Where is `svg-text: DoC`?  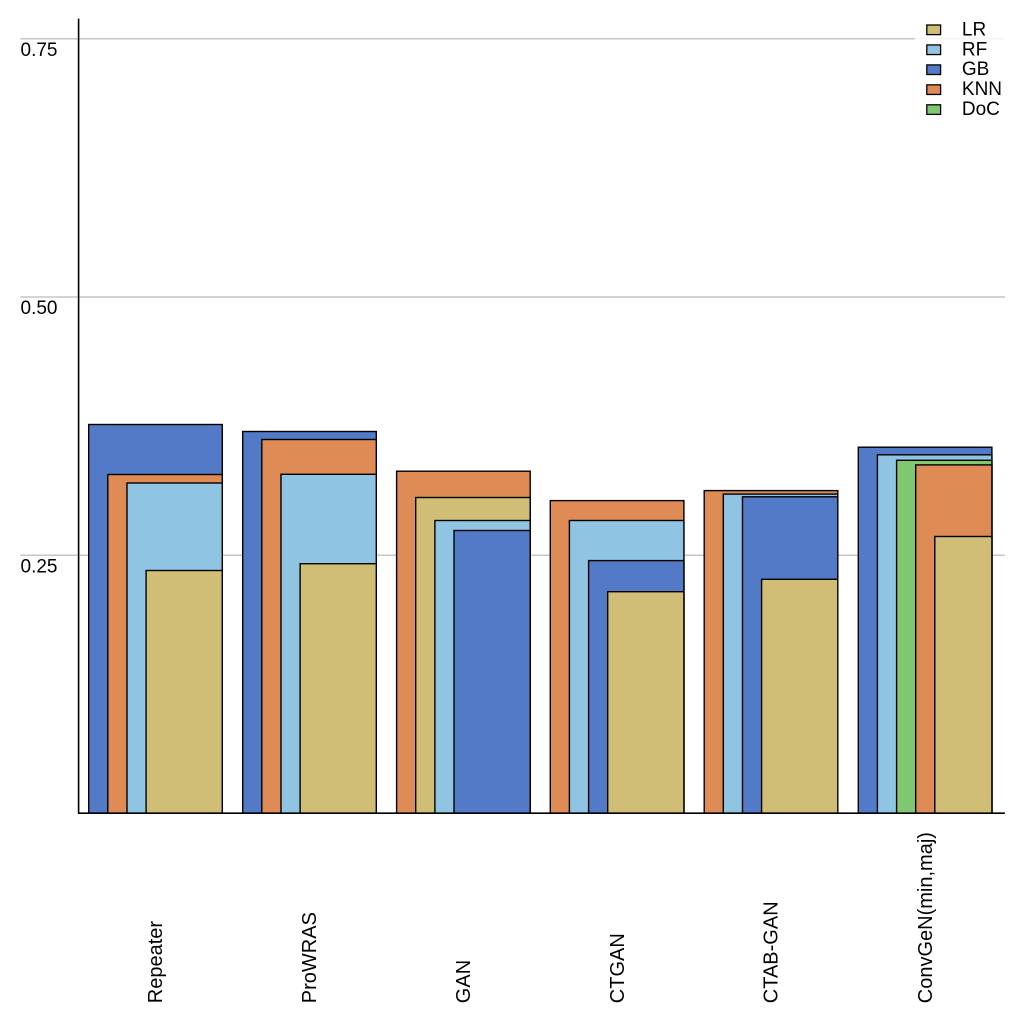 svg-text: DoC is located at coordinates (981, 109).